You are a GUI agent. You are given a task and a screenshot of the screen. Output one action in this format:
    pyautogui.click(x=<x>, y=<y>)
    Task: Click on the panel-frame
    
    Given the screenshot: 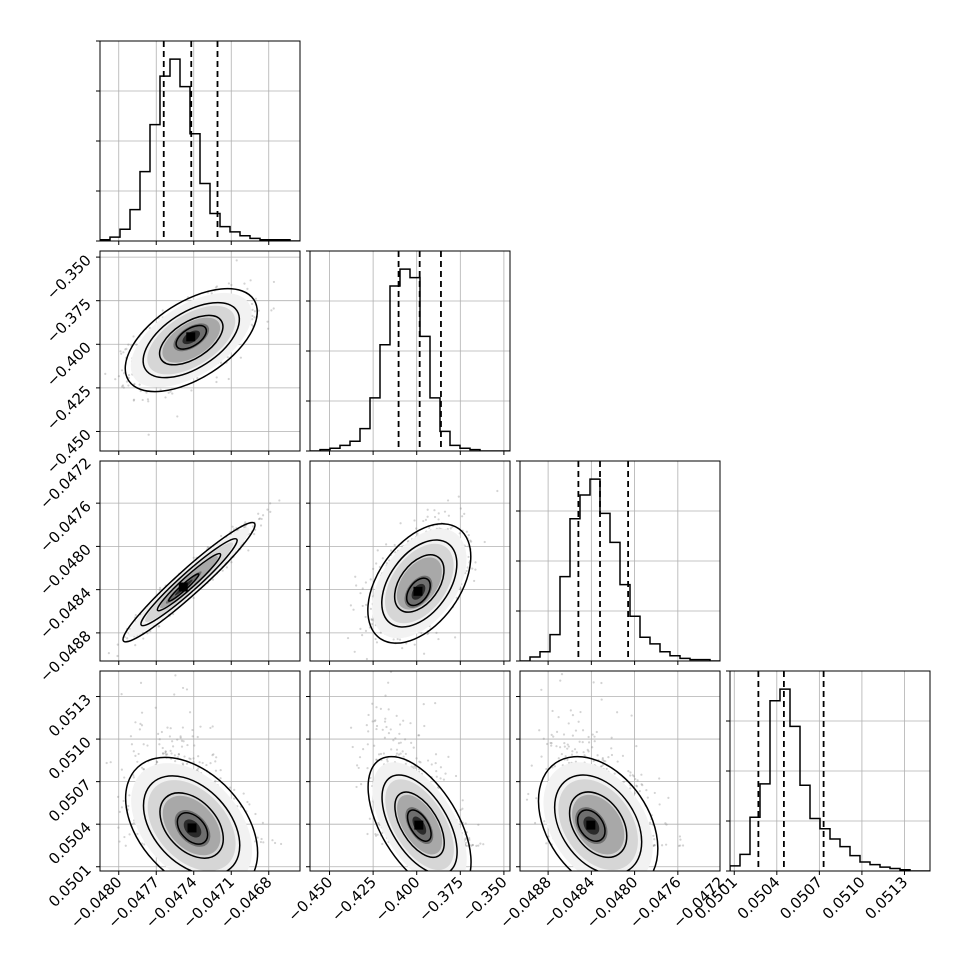 What is the action you would take?
    pyautogui.click(x=410, y=351)
    